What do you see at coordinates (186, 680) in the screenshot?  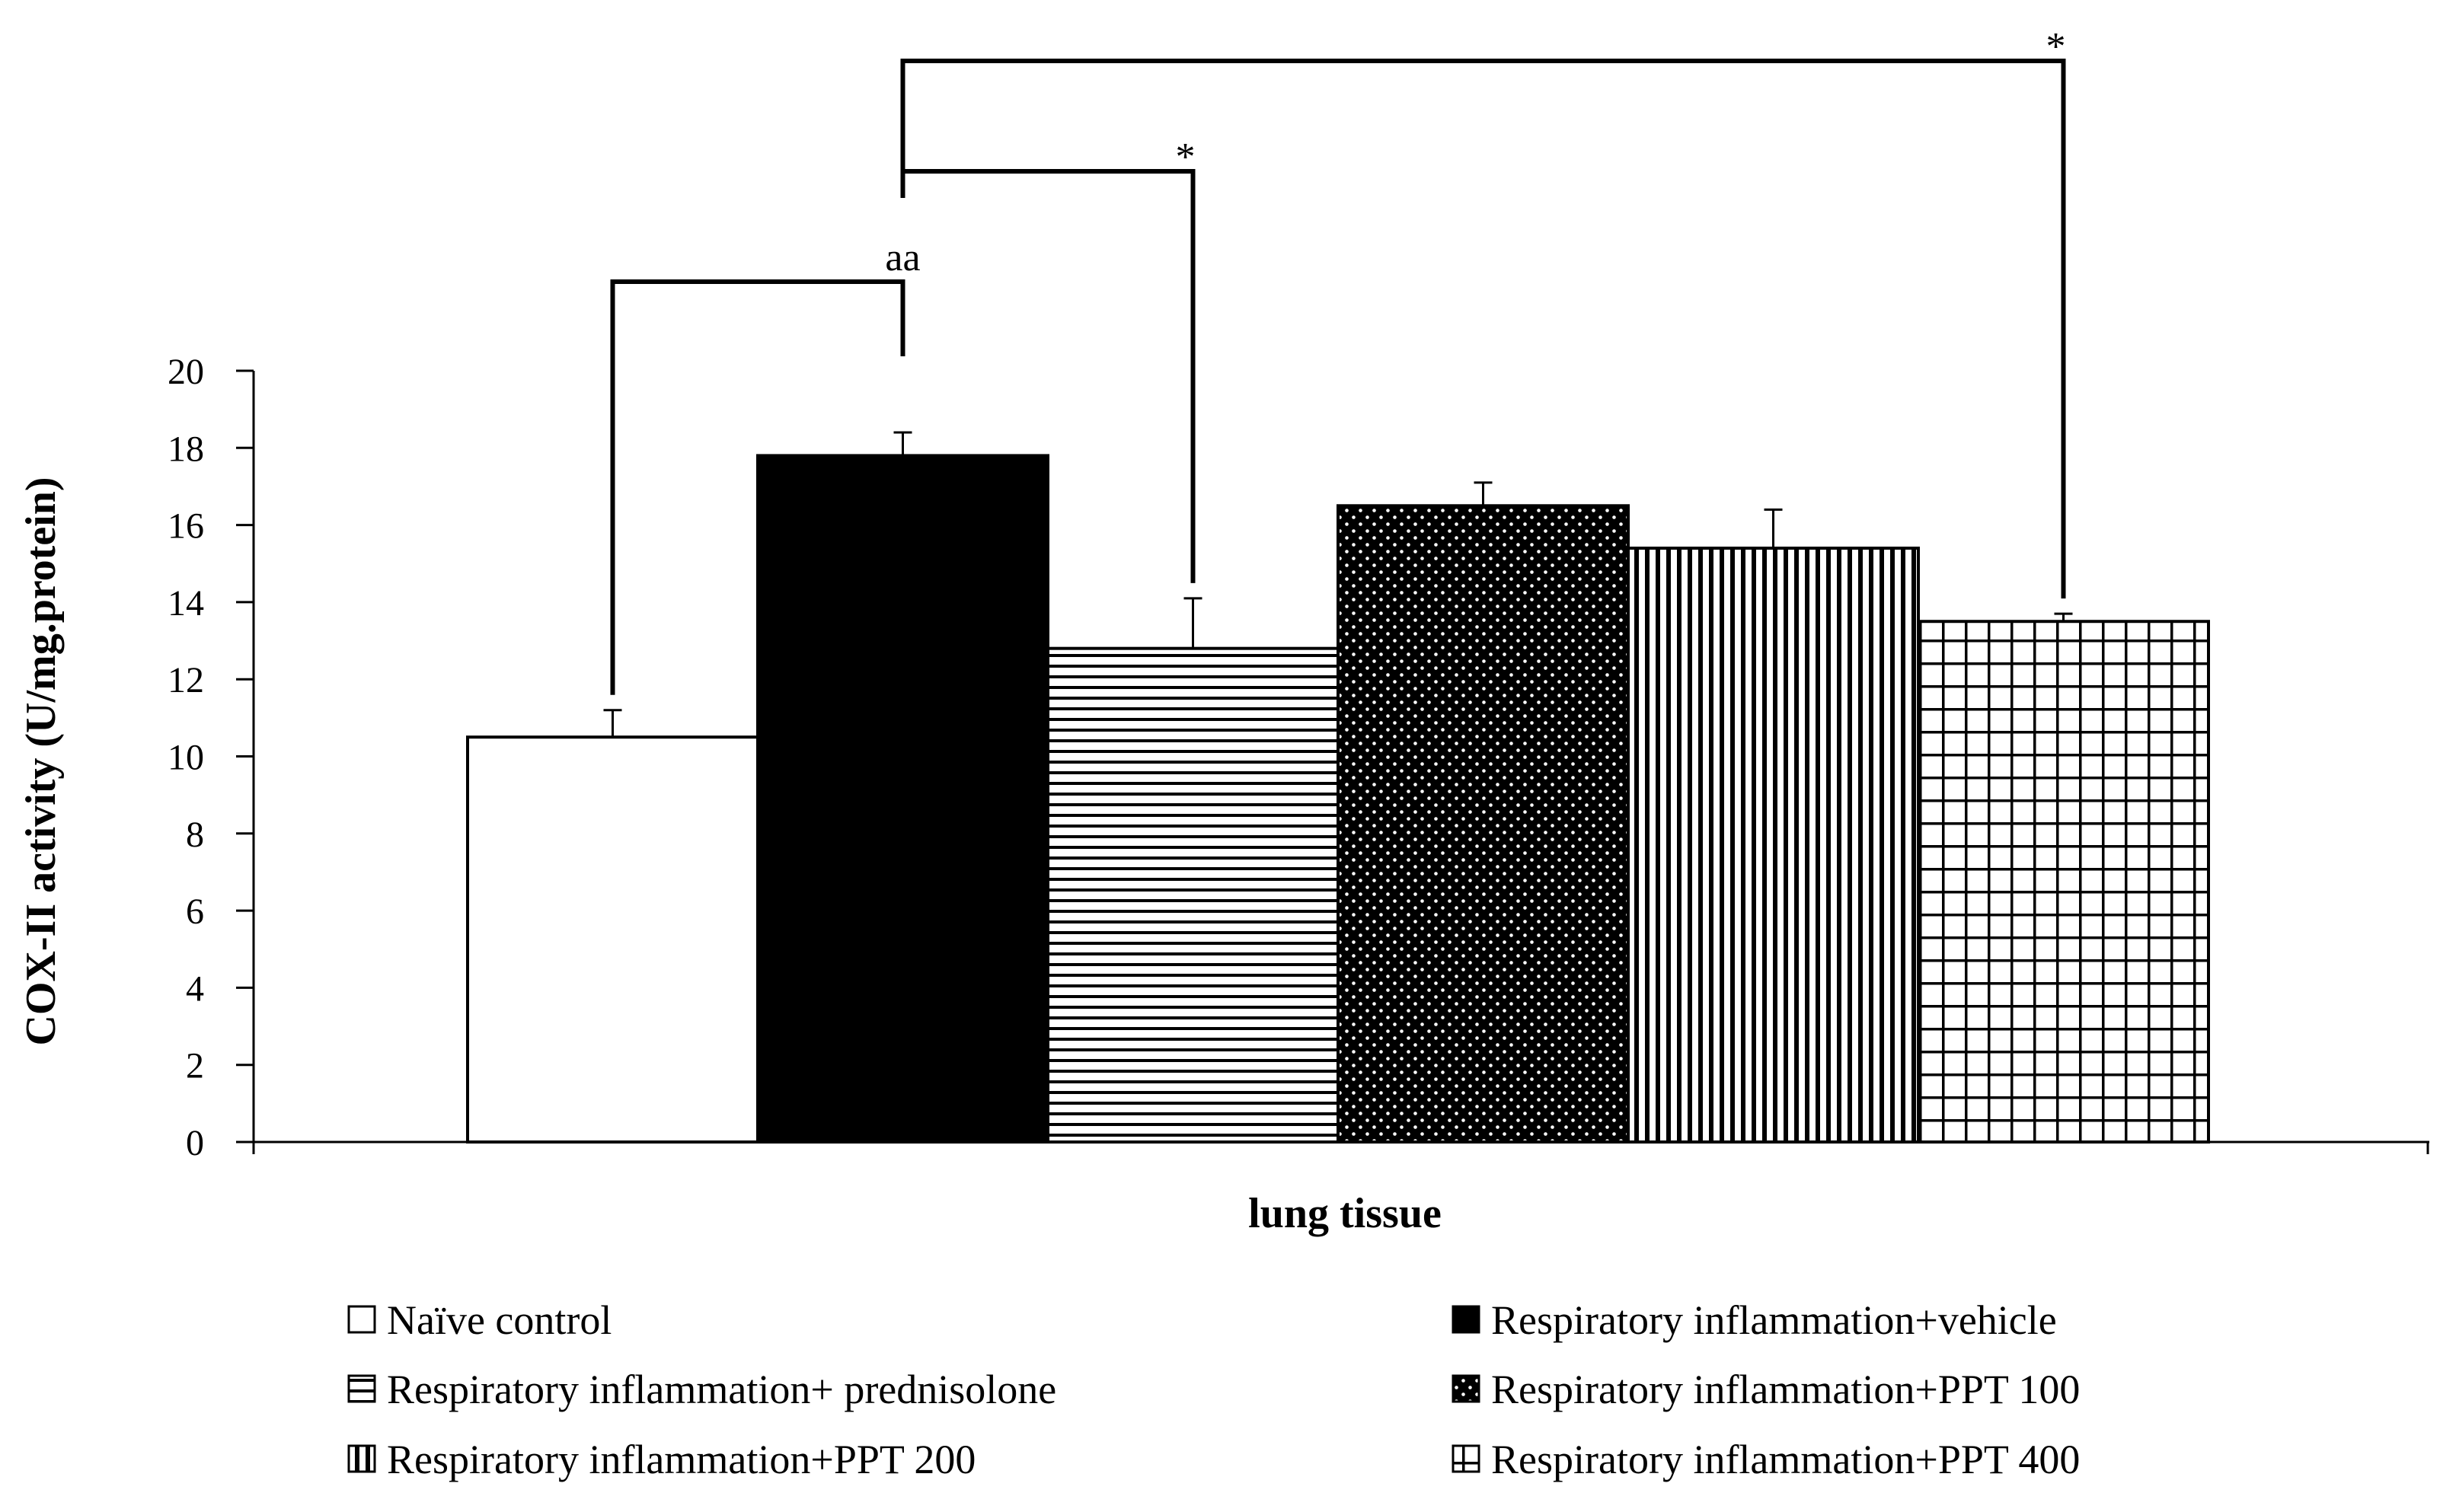 I see `y-tick-label: 12` at bounding box center [186, 680].